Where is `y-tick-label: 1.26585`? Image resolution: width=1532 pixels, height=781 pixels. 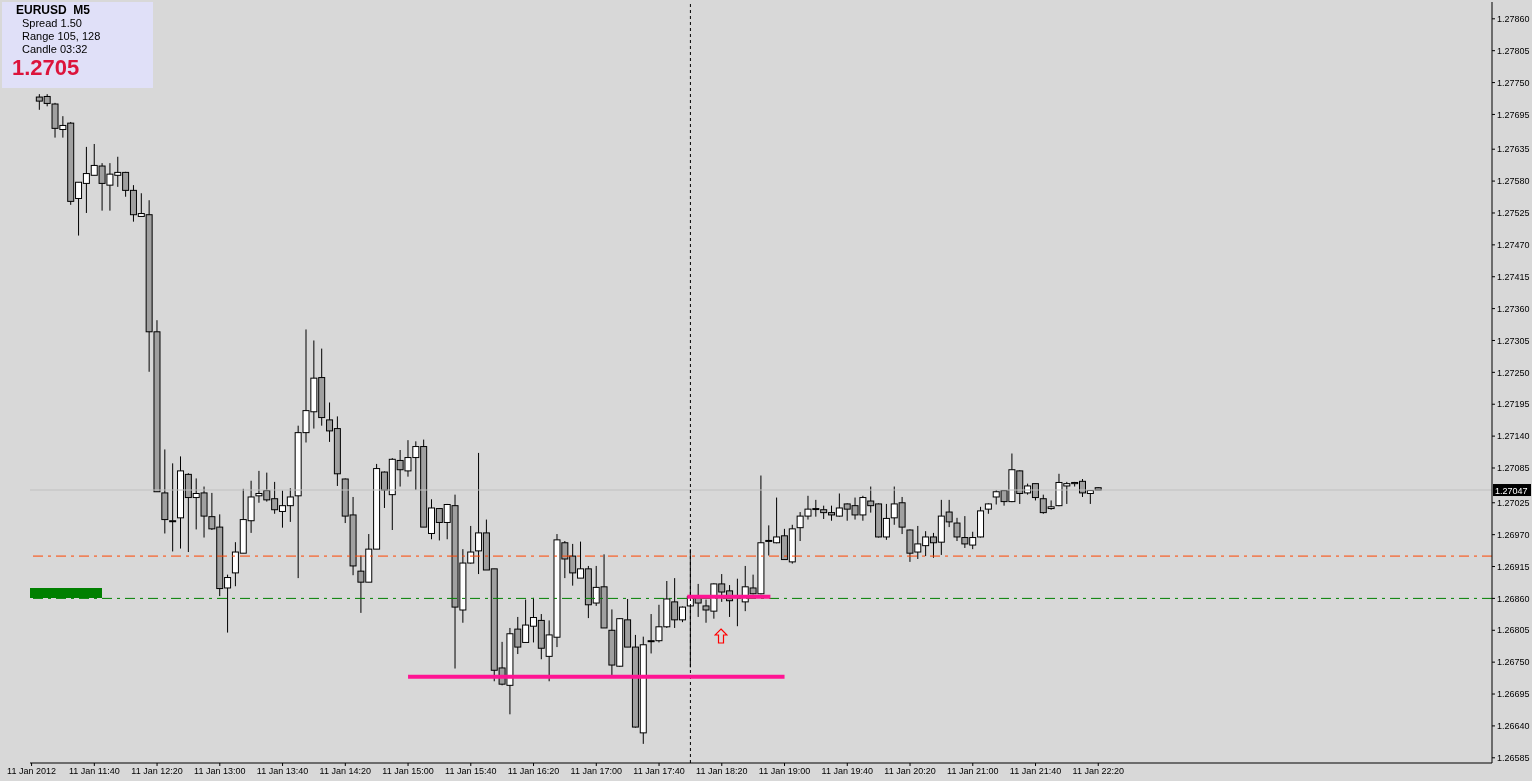 y-tick-label: 1.26585 is located at coordinates (1513, 757).